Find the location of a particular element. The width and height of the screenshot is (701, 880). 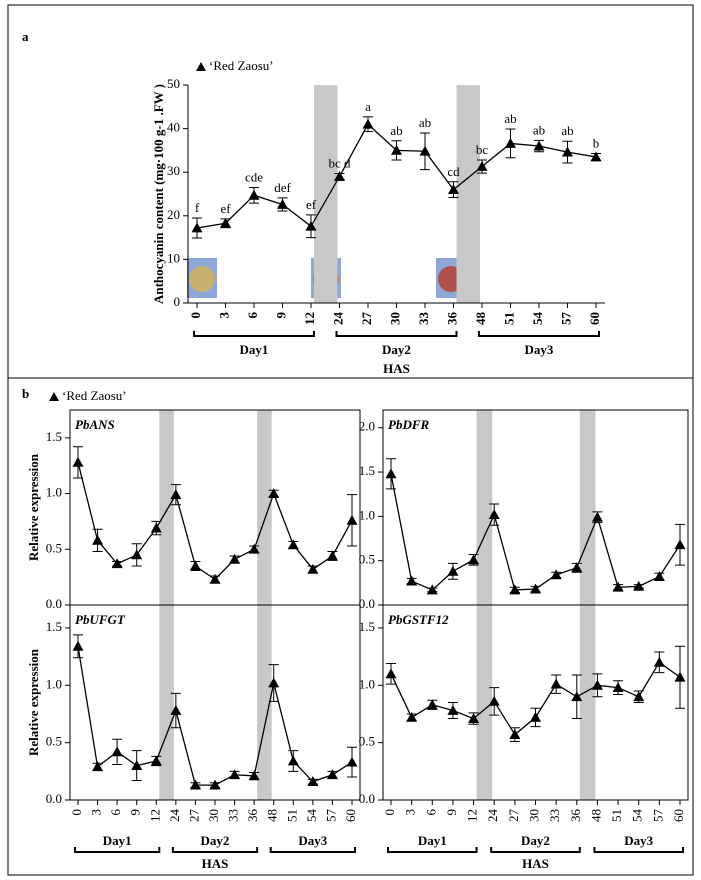

legend-marker is located at coordinates (54, 396).